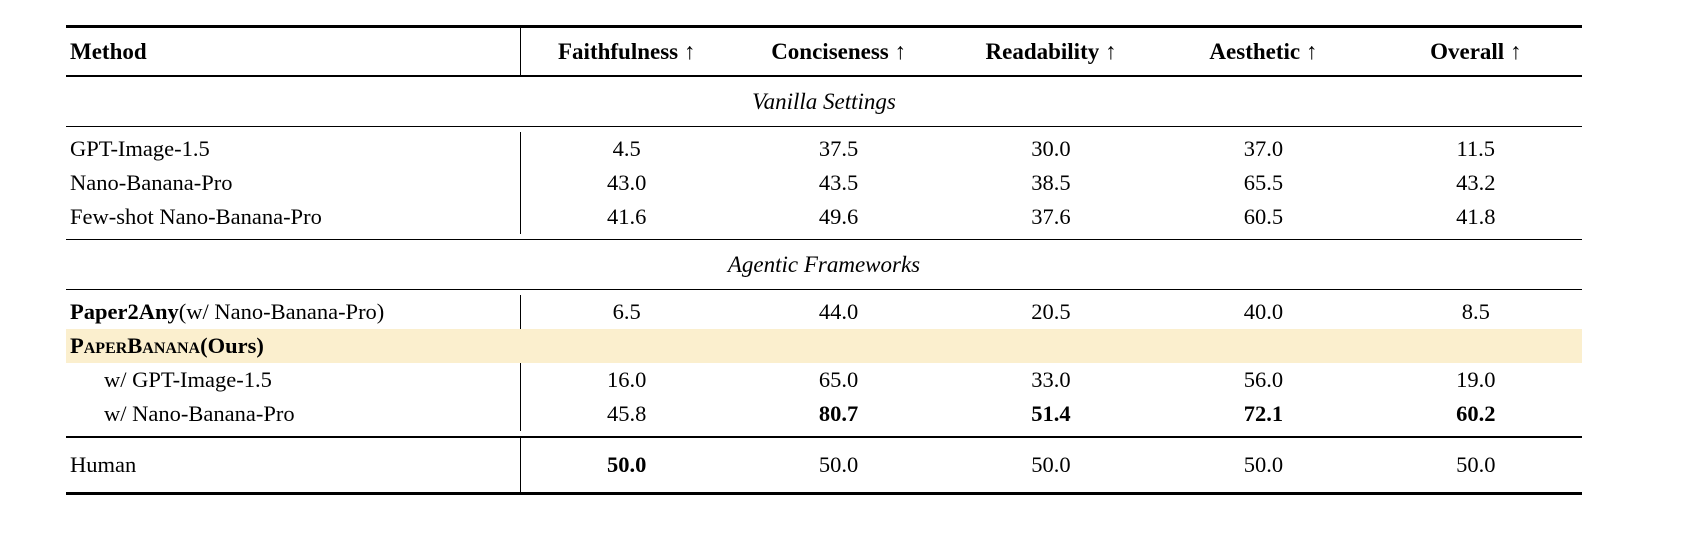 This screenshot has width=1688, height=560. I want to click on value-cell-best: 50.0, so click(626, 465).